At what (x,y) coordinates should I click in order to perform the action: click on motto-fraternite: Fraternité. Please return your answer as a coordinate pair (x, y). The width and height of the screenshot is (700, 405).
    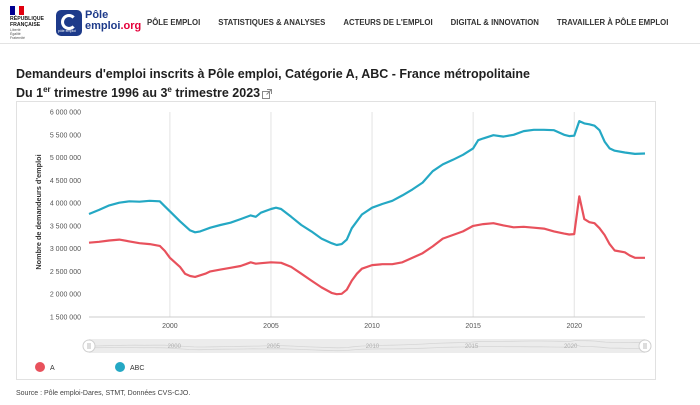
    Looking at the image, I should click on (17, 37).